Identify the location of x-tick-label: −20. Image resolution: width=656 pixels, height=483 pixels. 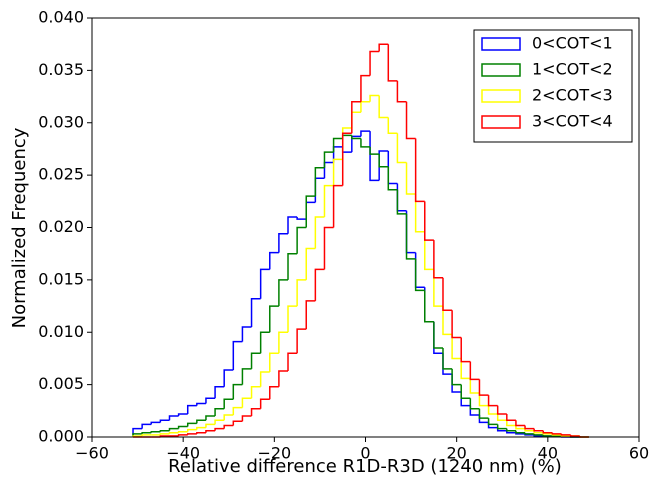
(274, 453).